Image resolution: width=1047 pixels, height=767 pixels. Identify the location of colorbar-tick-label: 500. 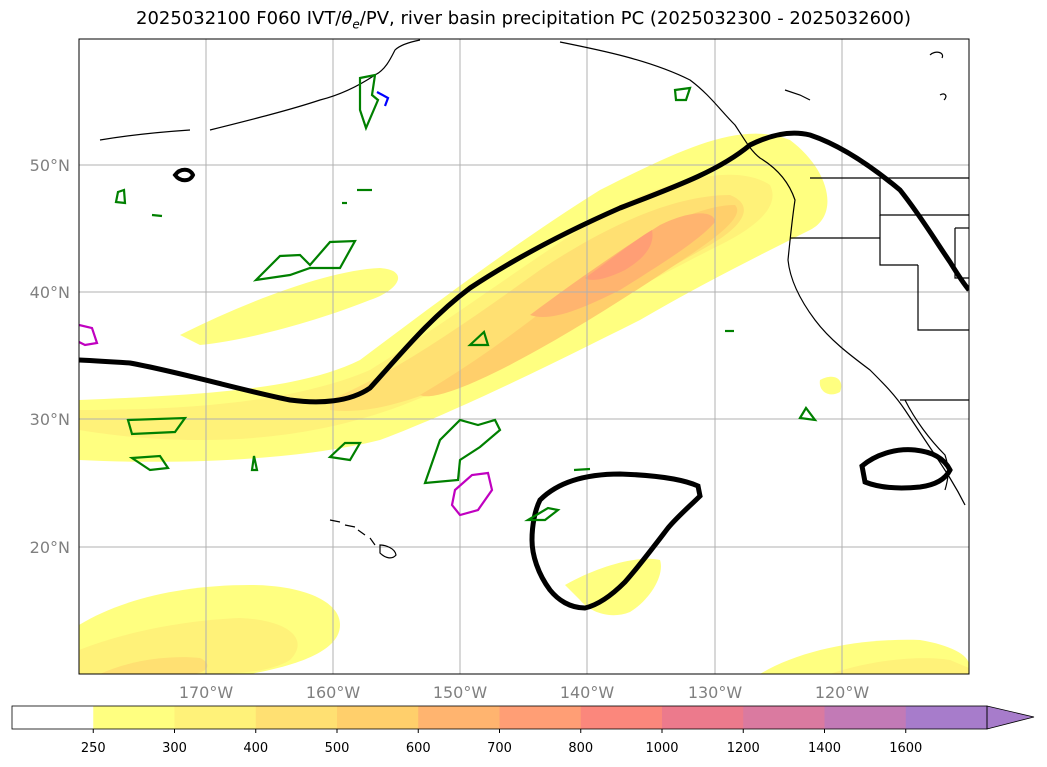
(337, 748).